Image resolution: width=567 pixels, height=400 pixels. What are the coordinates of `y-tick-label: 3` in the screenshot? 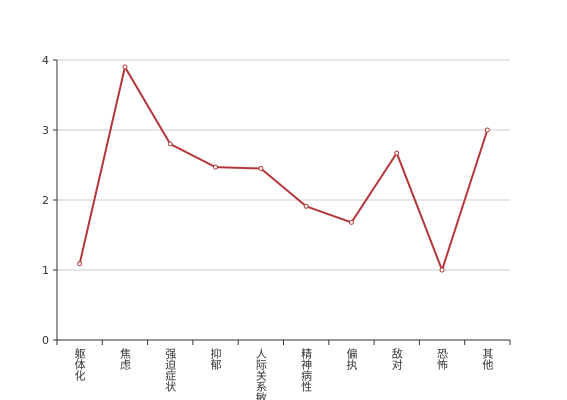 It's located at (45, 130).